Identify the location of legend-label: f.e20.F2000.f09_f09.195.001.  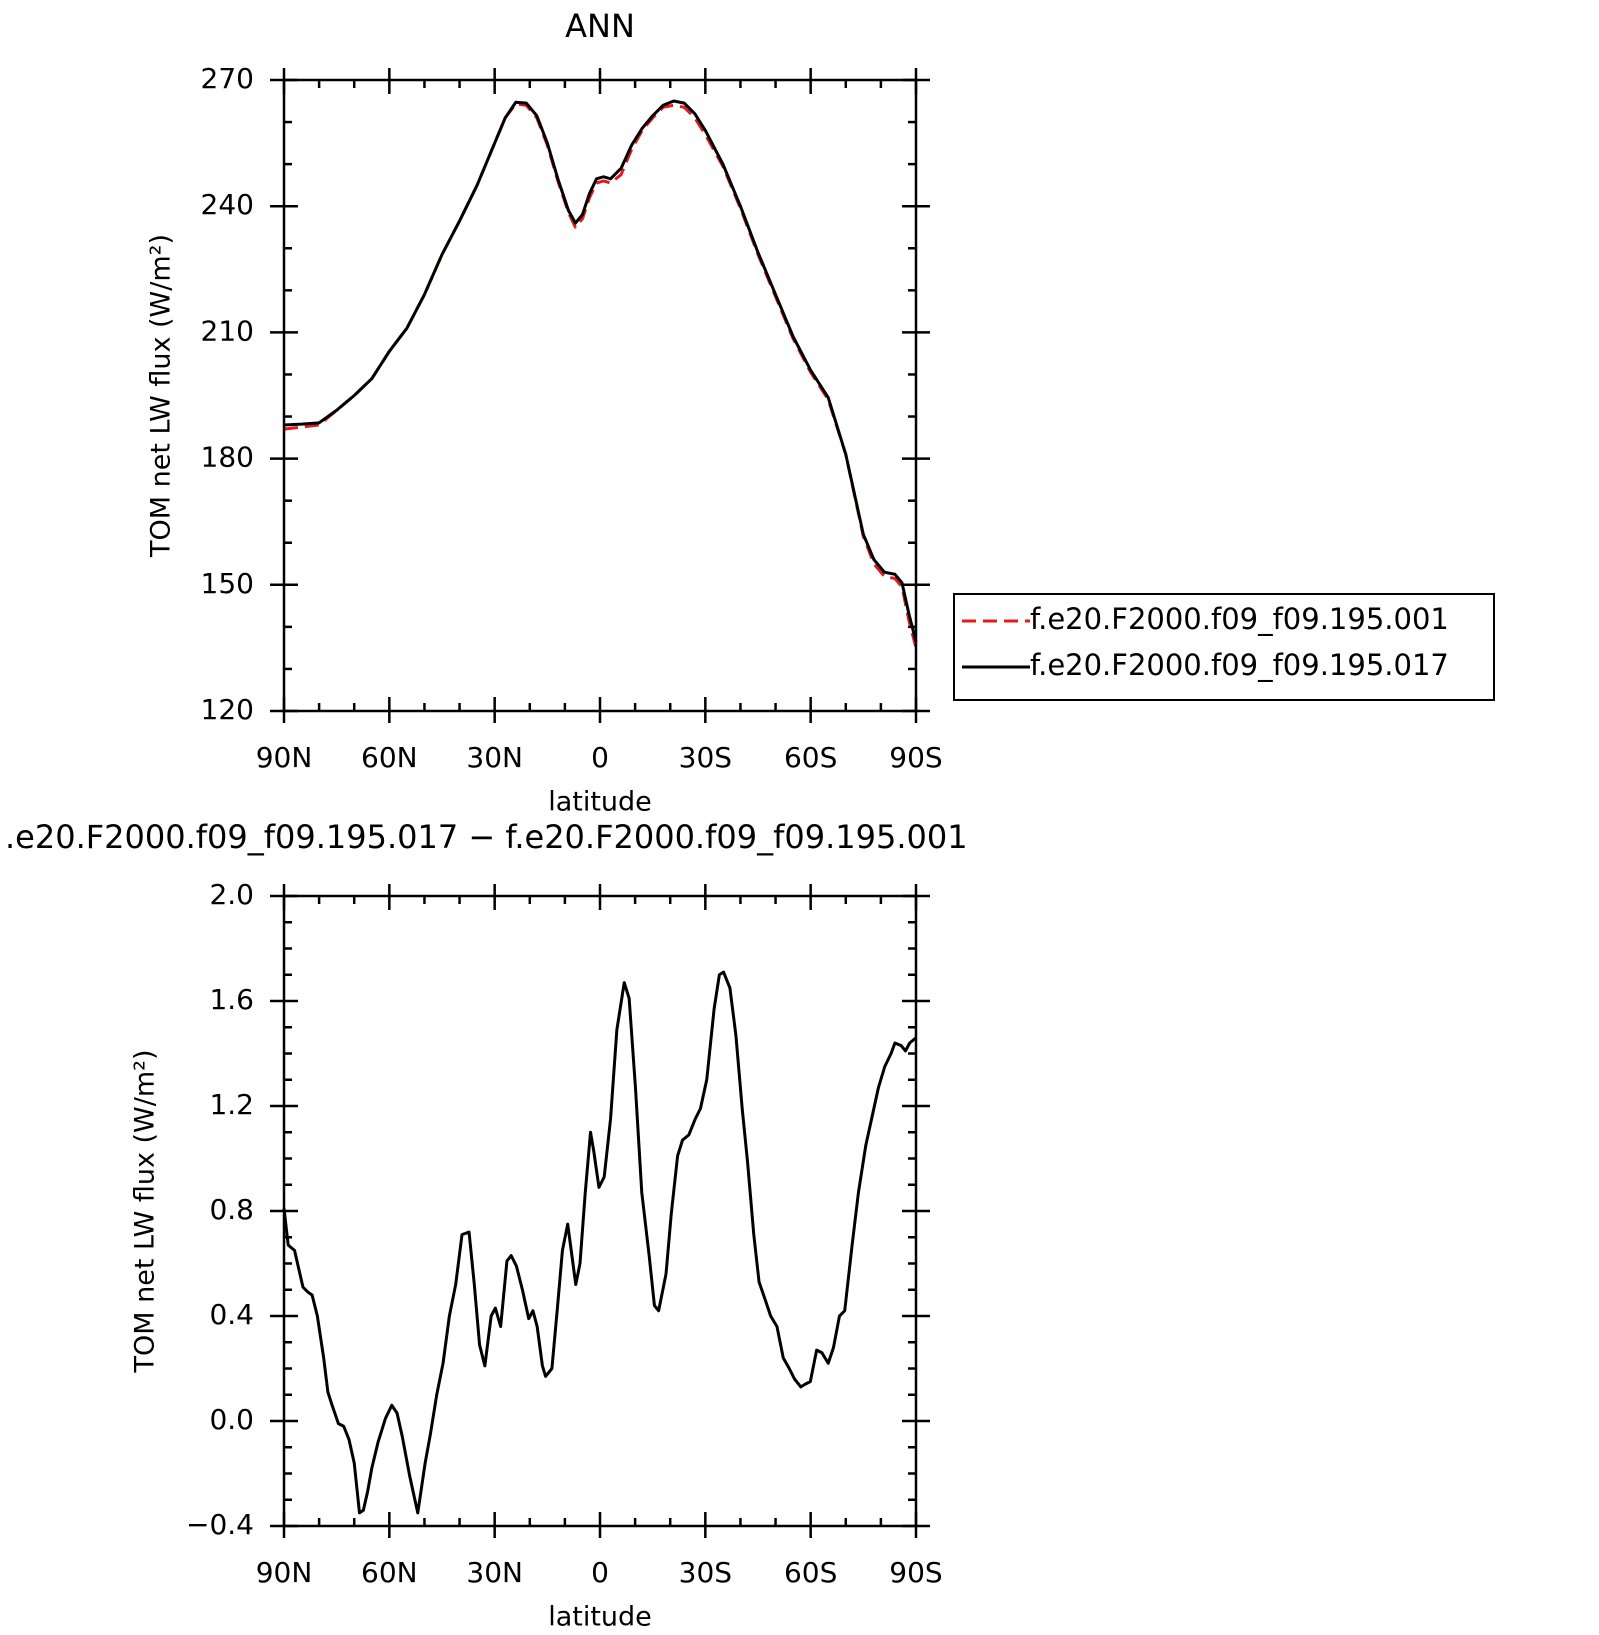
(1239, 619).